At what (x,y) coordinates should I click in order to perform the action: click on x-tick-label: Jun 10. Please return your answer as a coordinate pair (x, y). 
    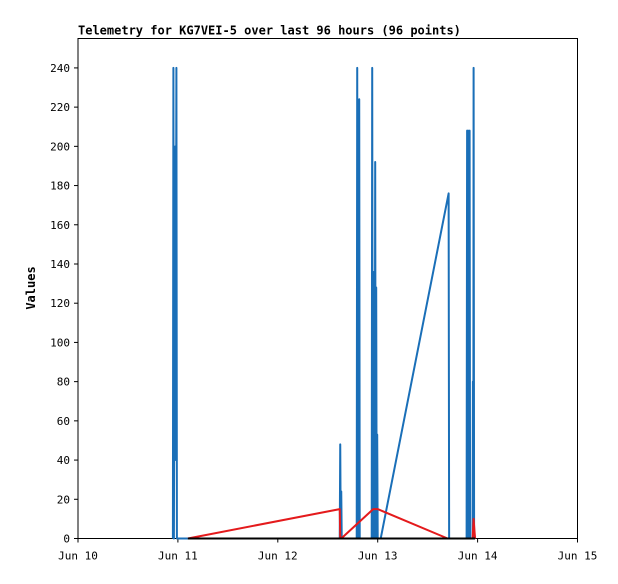
    Looking at the image, I should click on (78, 556).